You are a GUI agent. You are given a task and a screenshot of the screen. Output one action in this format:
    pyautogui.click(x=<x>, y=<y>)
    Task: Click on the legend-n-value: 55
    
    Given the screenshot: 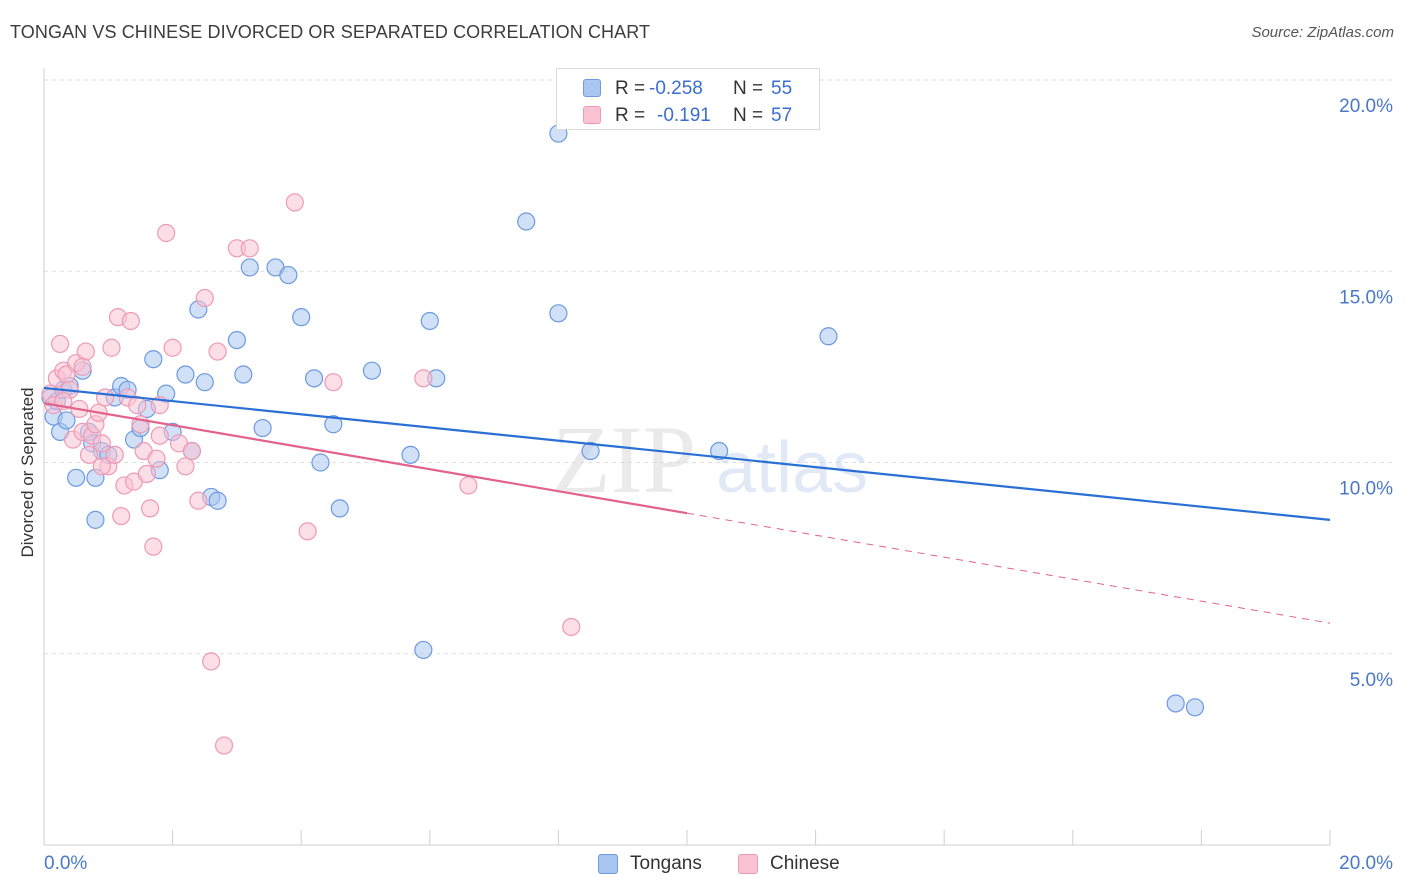 What is the action you would take?
    pyautogui.click(x=782, y=88)
    